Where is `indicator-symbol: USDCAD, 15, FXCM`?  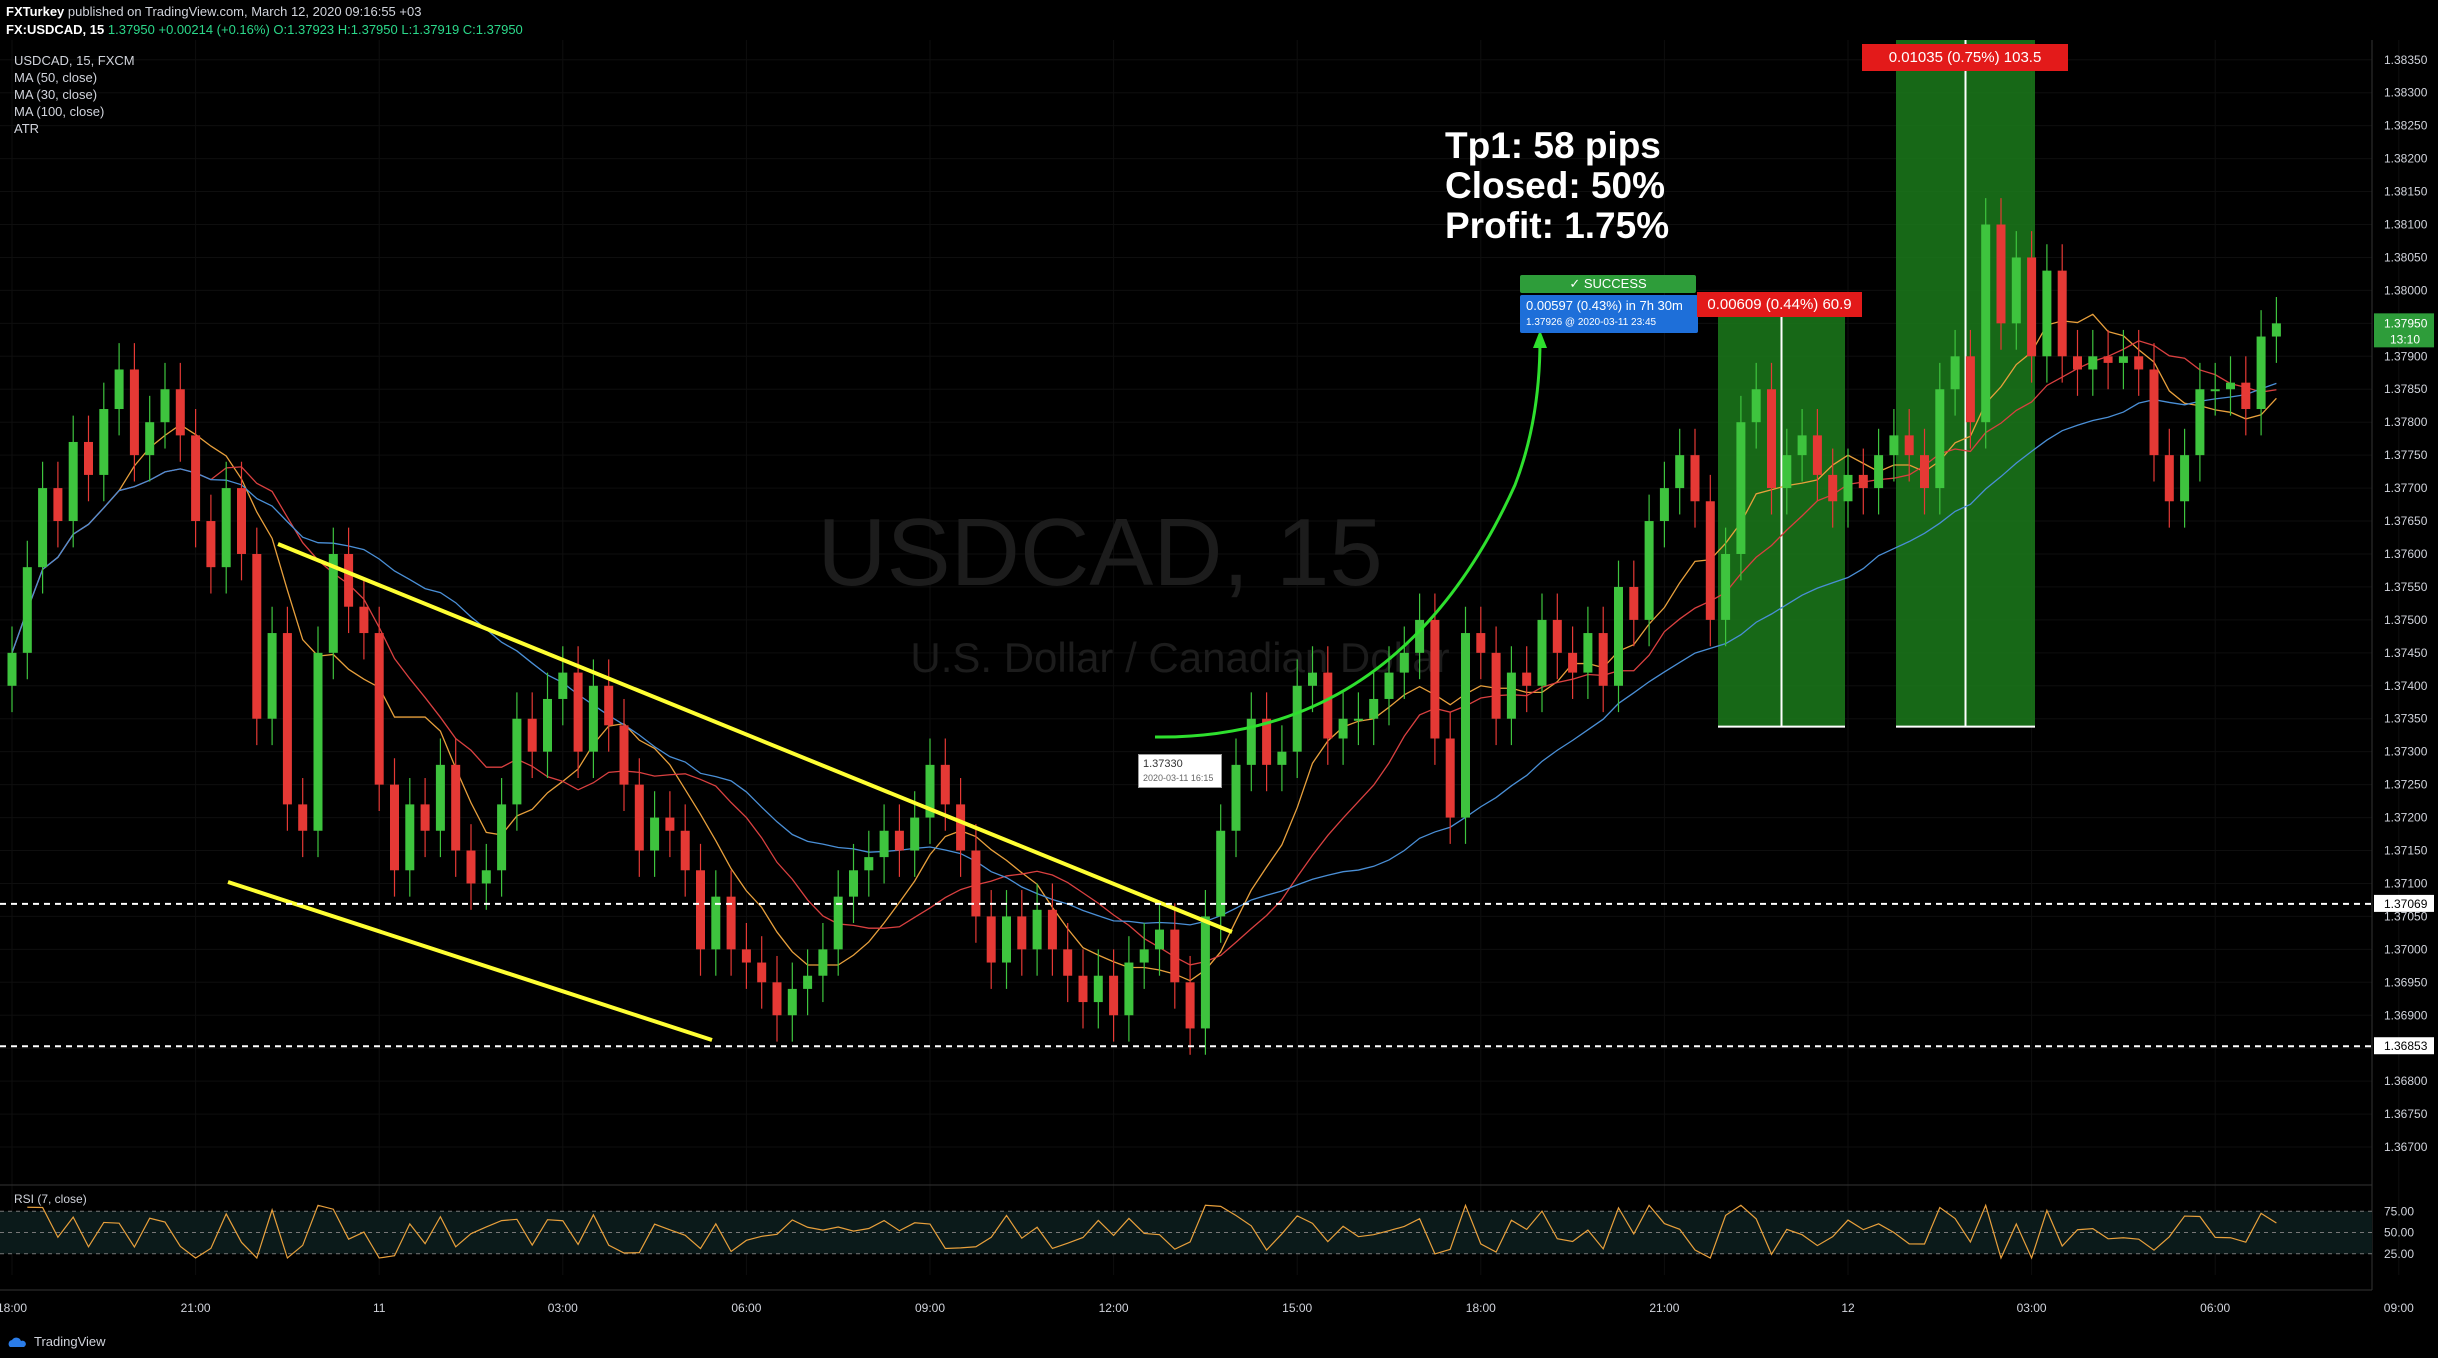 indicator-symbol: USDCAD, 15, FXCM is located at coordinates (74, 60).